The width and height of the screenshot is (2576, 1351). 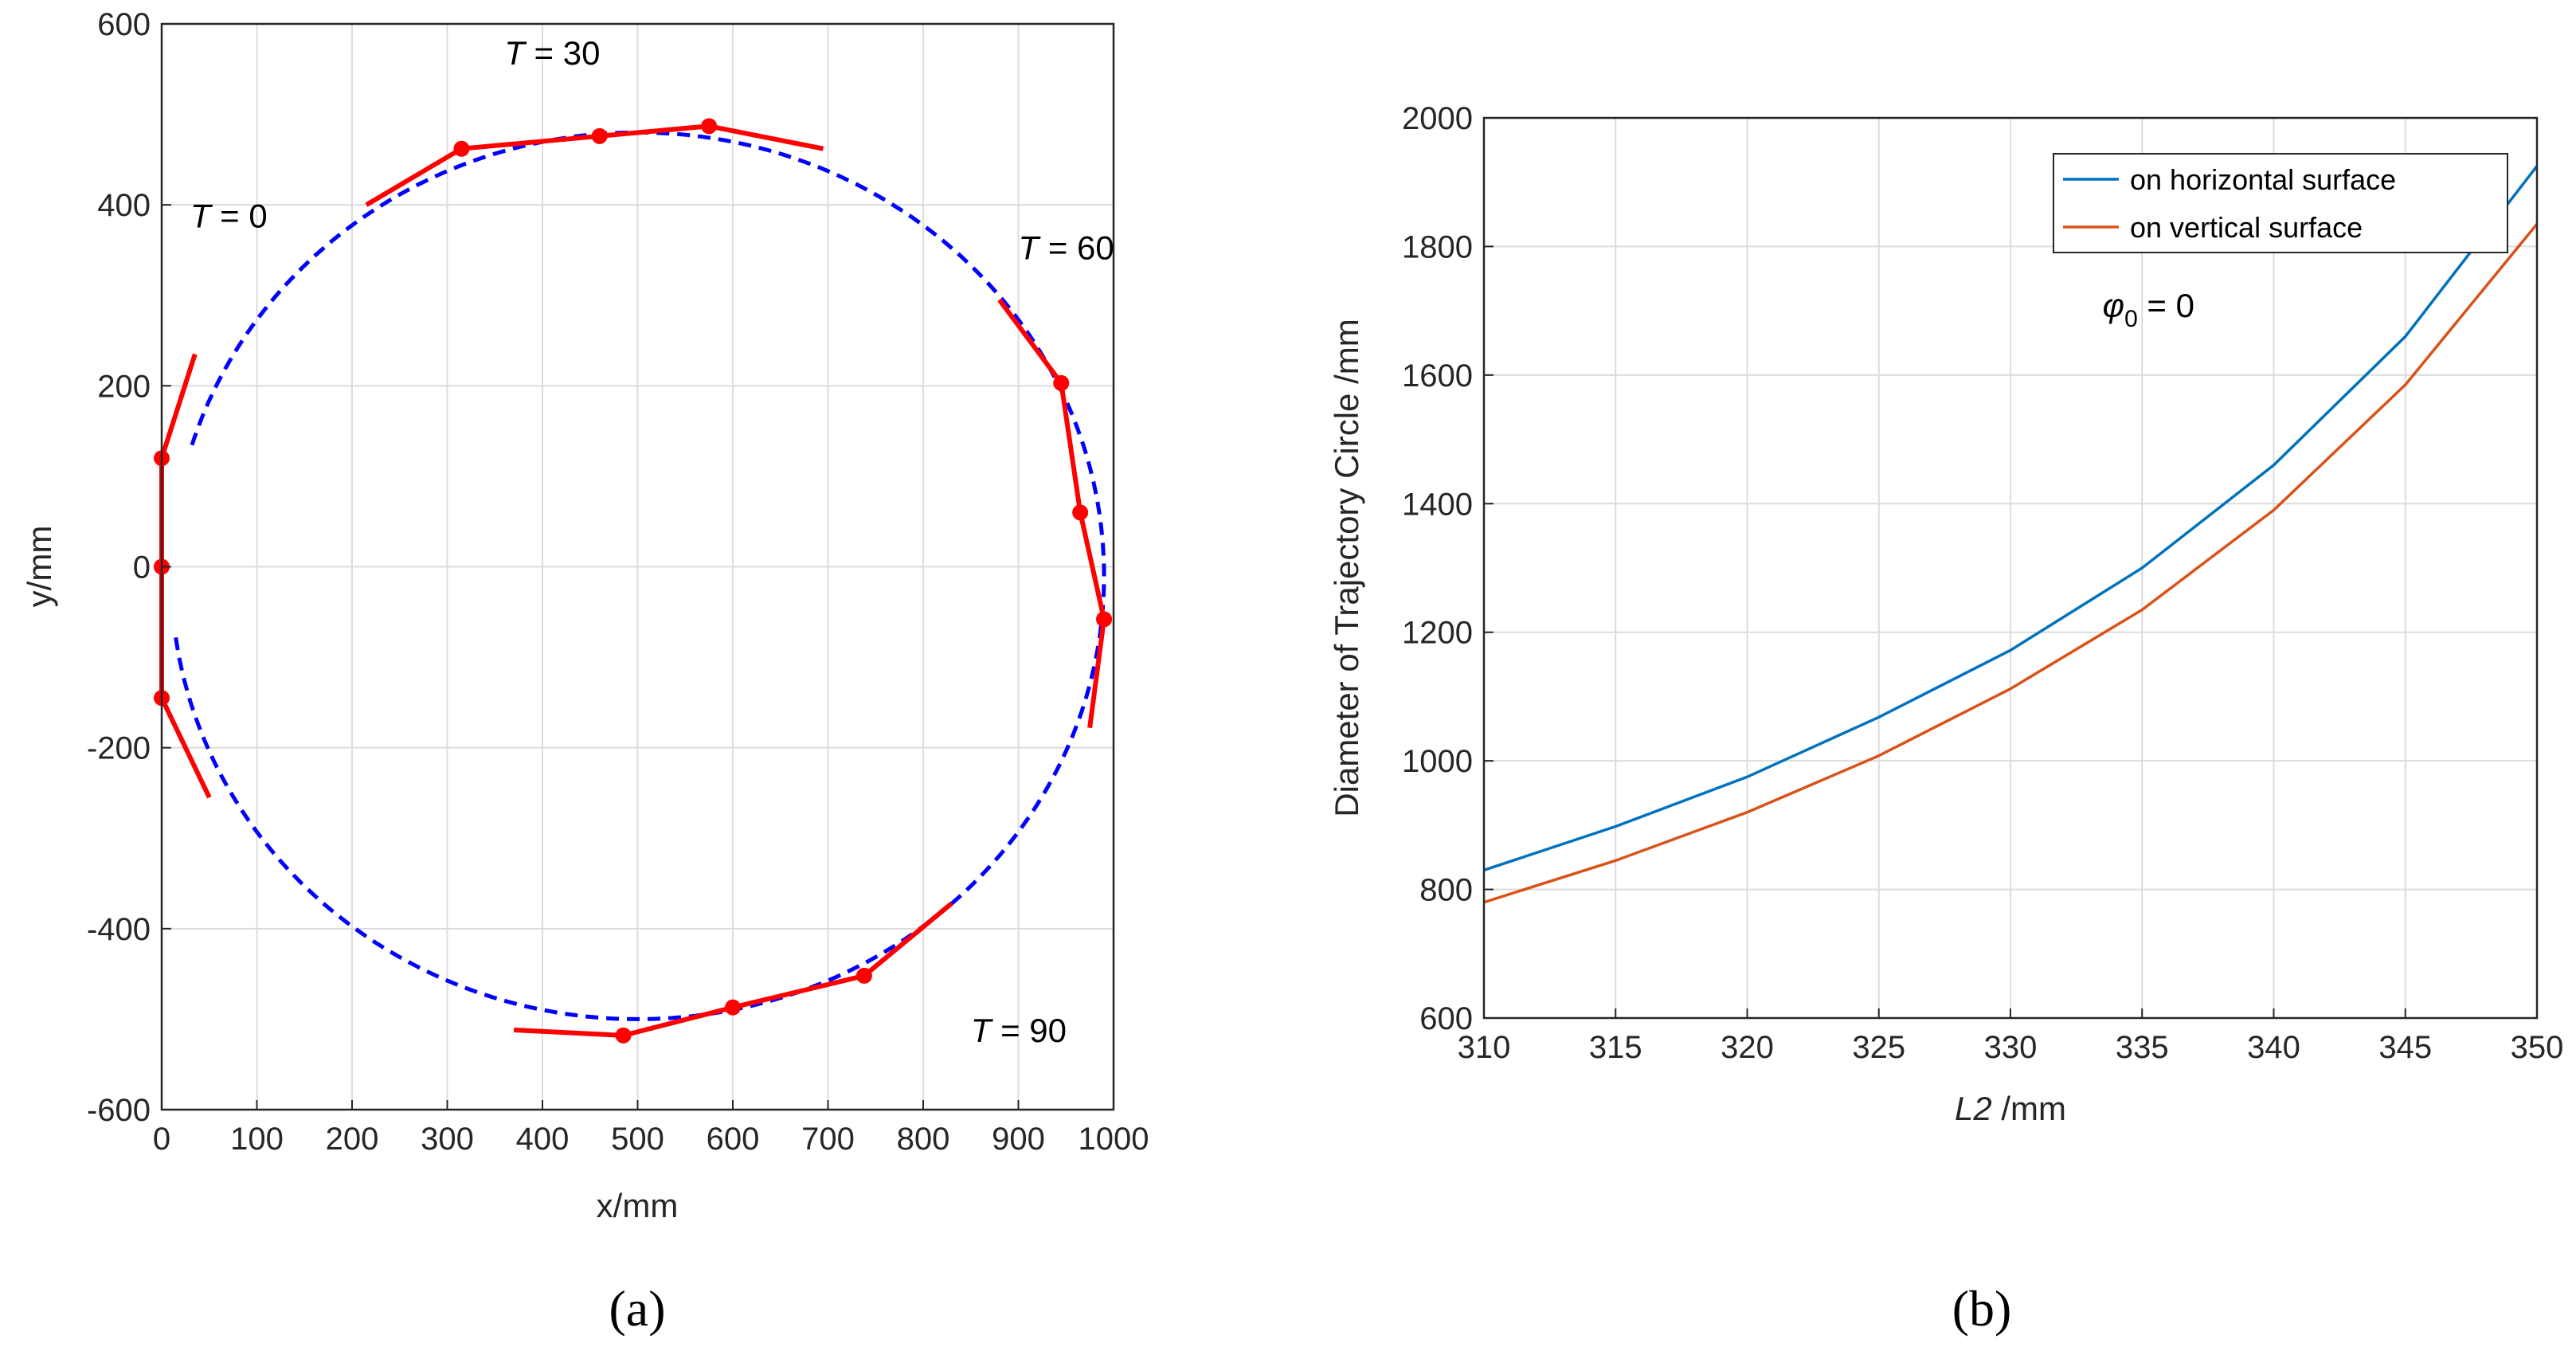 What do you see at coordinates (124, 24) in the screenshot?
I see `panel-a-y-tick-label: 600` at bounding box center [124, 24].